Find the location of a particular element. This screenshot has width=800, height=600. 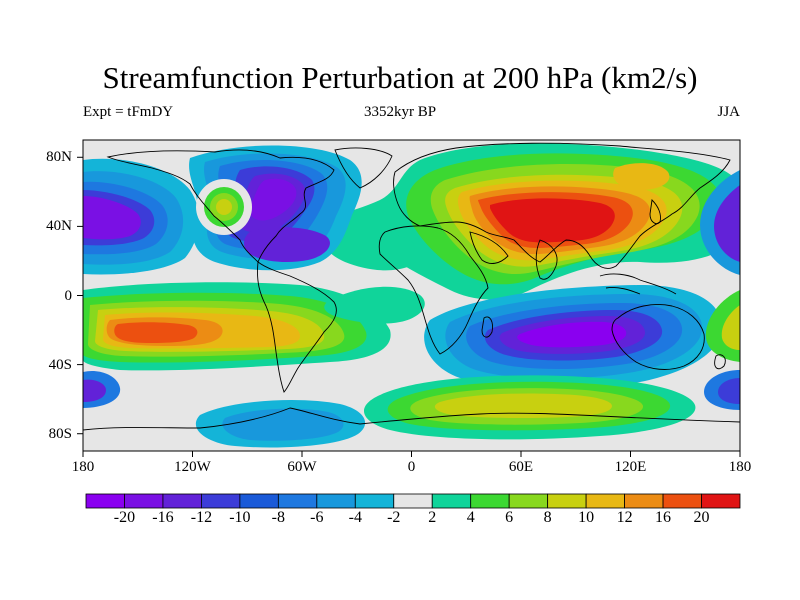

colorbar-label: 4 is located at coordinates (470, 517).